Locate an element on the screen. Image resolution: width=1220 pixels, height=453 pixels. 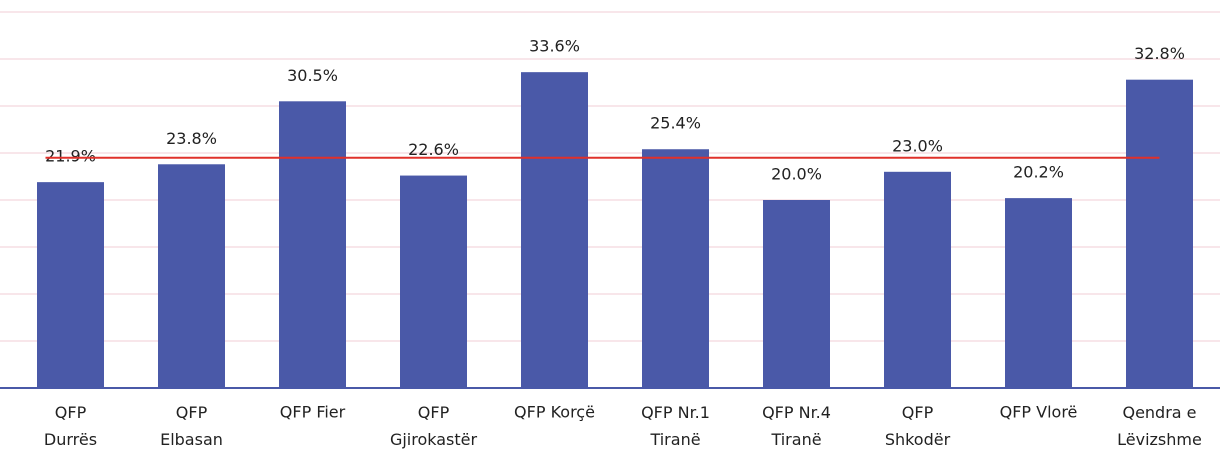
x-tick-label: QFP Fier is located at coordinates (313, 412).